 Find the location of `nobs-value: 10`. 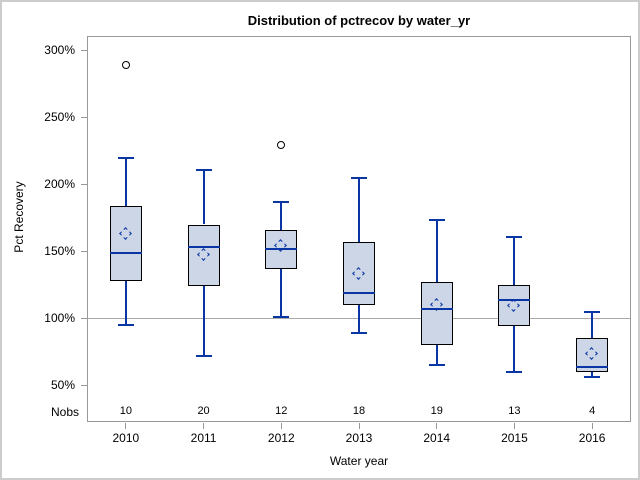

nobs-value: 10 is located at coordinates (125, 411).